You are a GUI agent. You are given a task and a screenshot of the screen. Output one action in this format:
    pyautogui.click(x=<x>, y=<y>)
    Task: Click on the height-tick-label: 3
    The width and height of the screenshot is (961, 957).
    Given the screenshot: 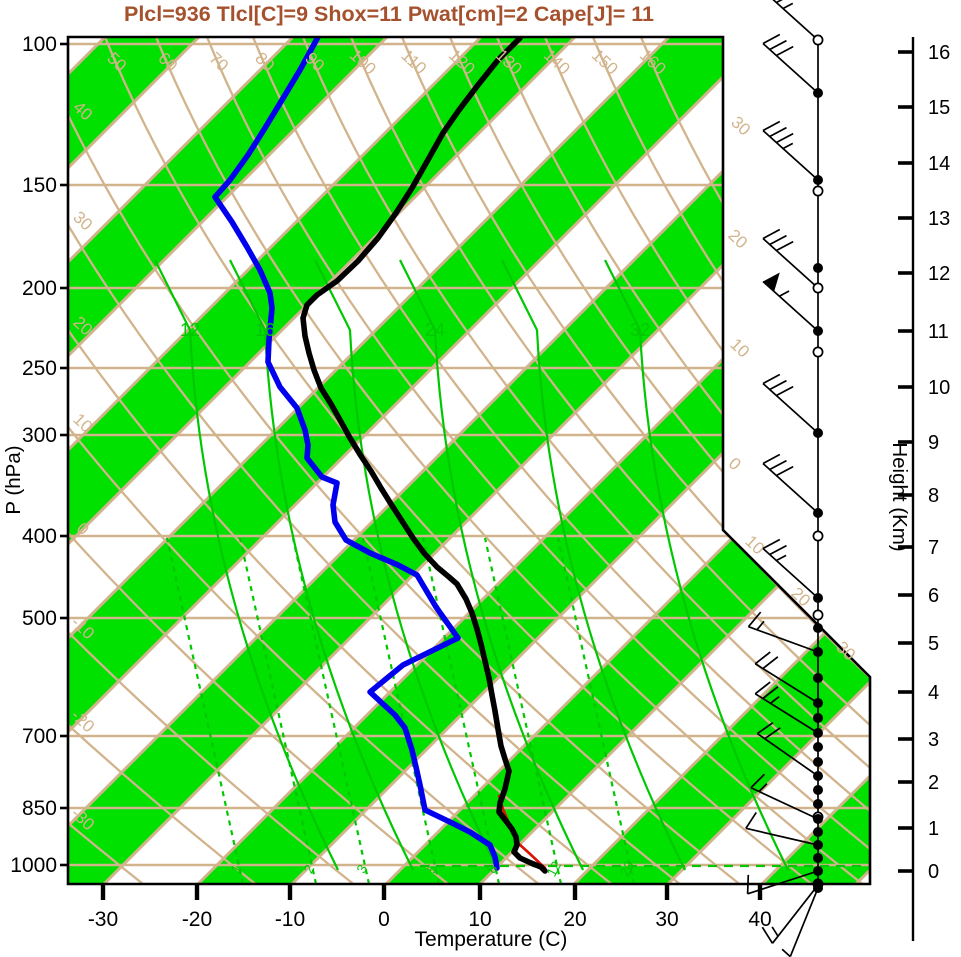 What is the action you would take?
    pyautogui.click(x=933, y=740)
    